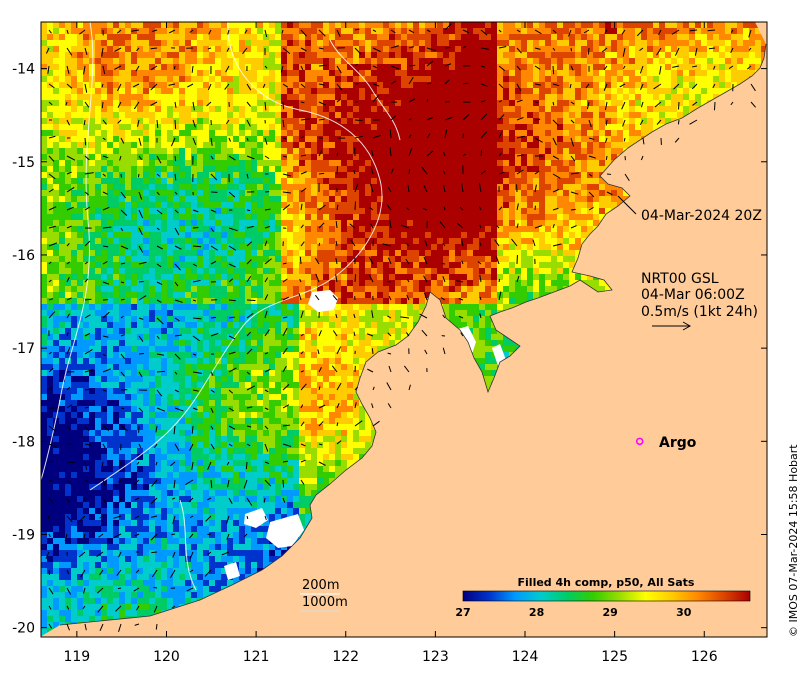 This screenshot has width=810, height=676. Describe the element at coordinates (23, 629) in the screenshot. I see `lat-tick-label: -20` at that location.